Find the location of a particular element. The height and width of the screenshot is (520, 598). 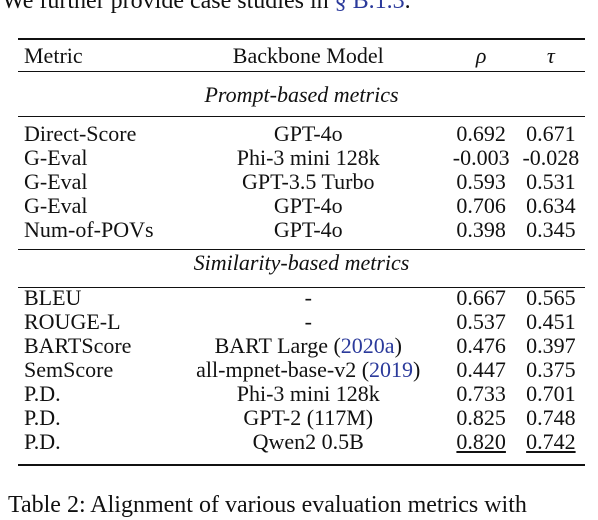

cell-rho: 0.398 is located at coordinates (481, 229).